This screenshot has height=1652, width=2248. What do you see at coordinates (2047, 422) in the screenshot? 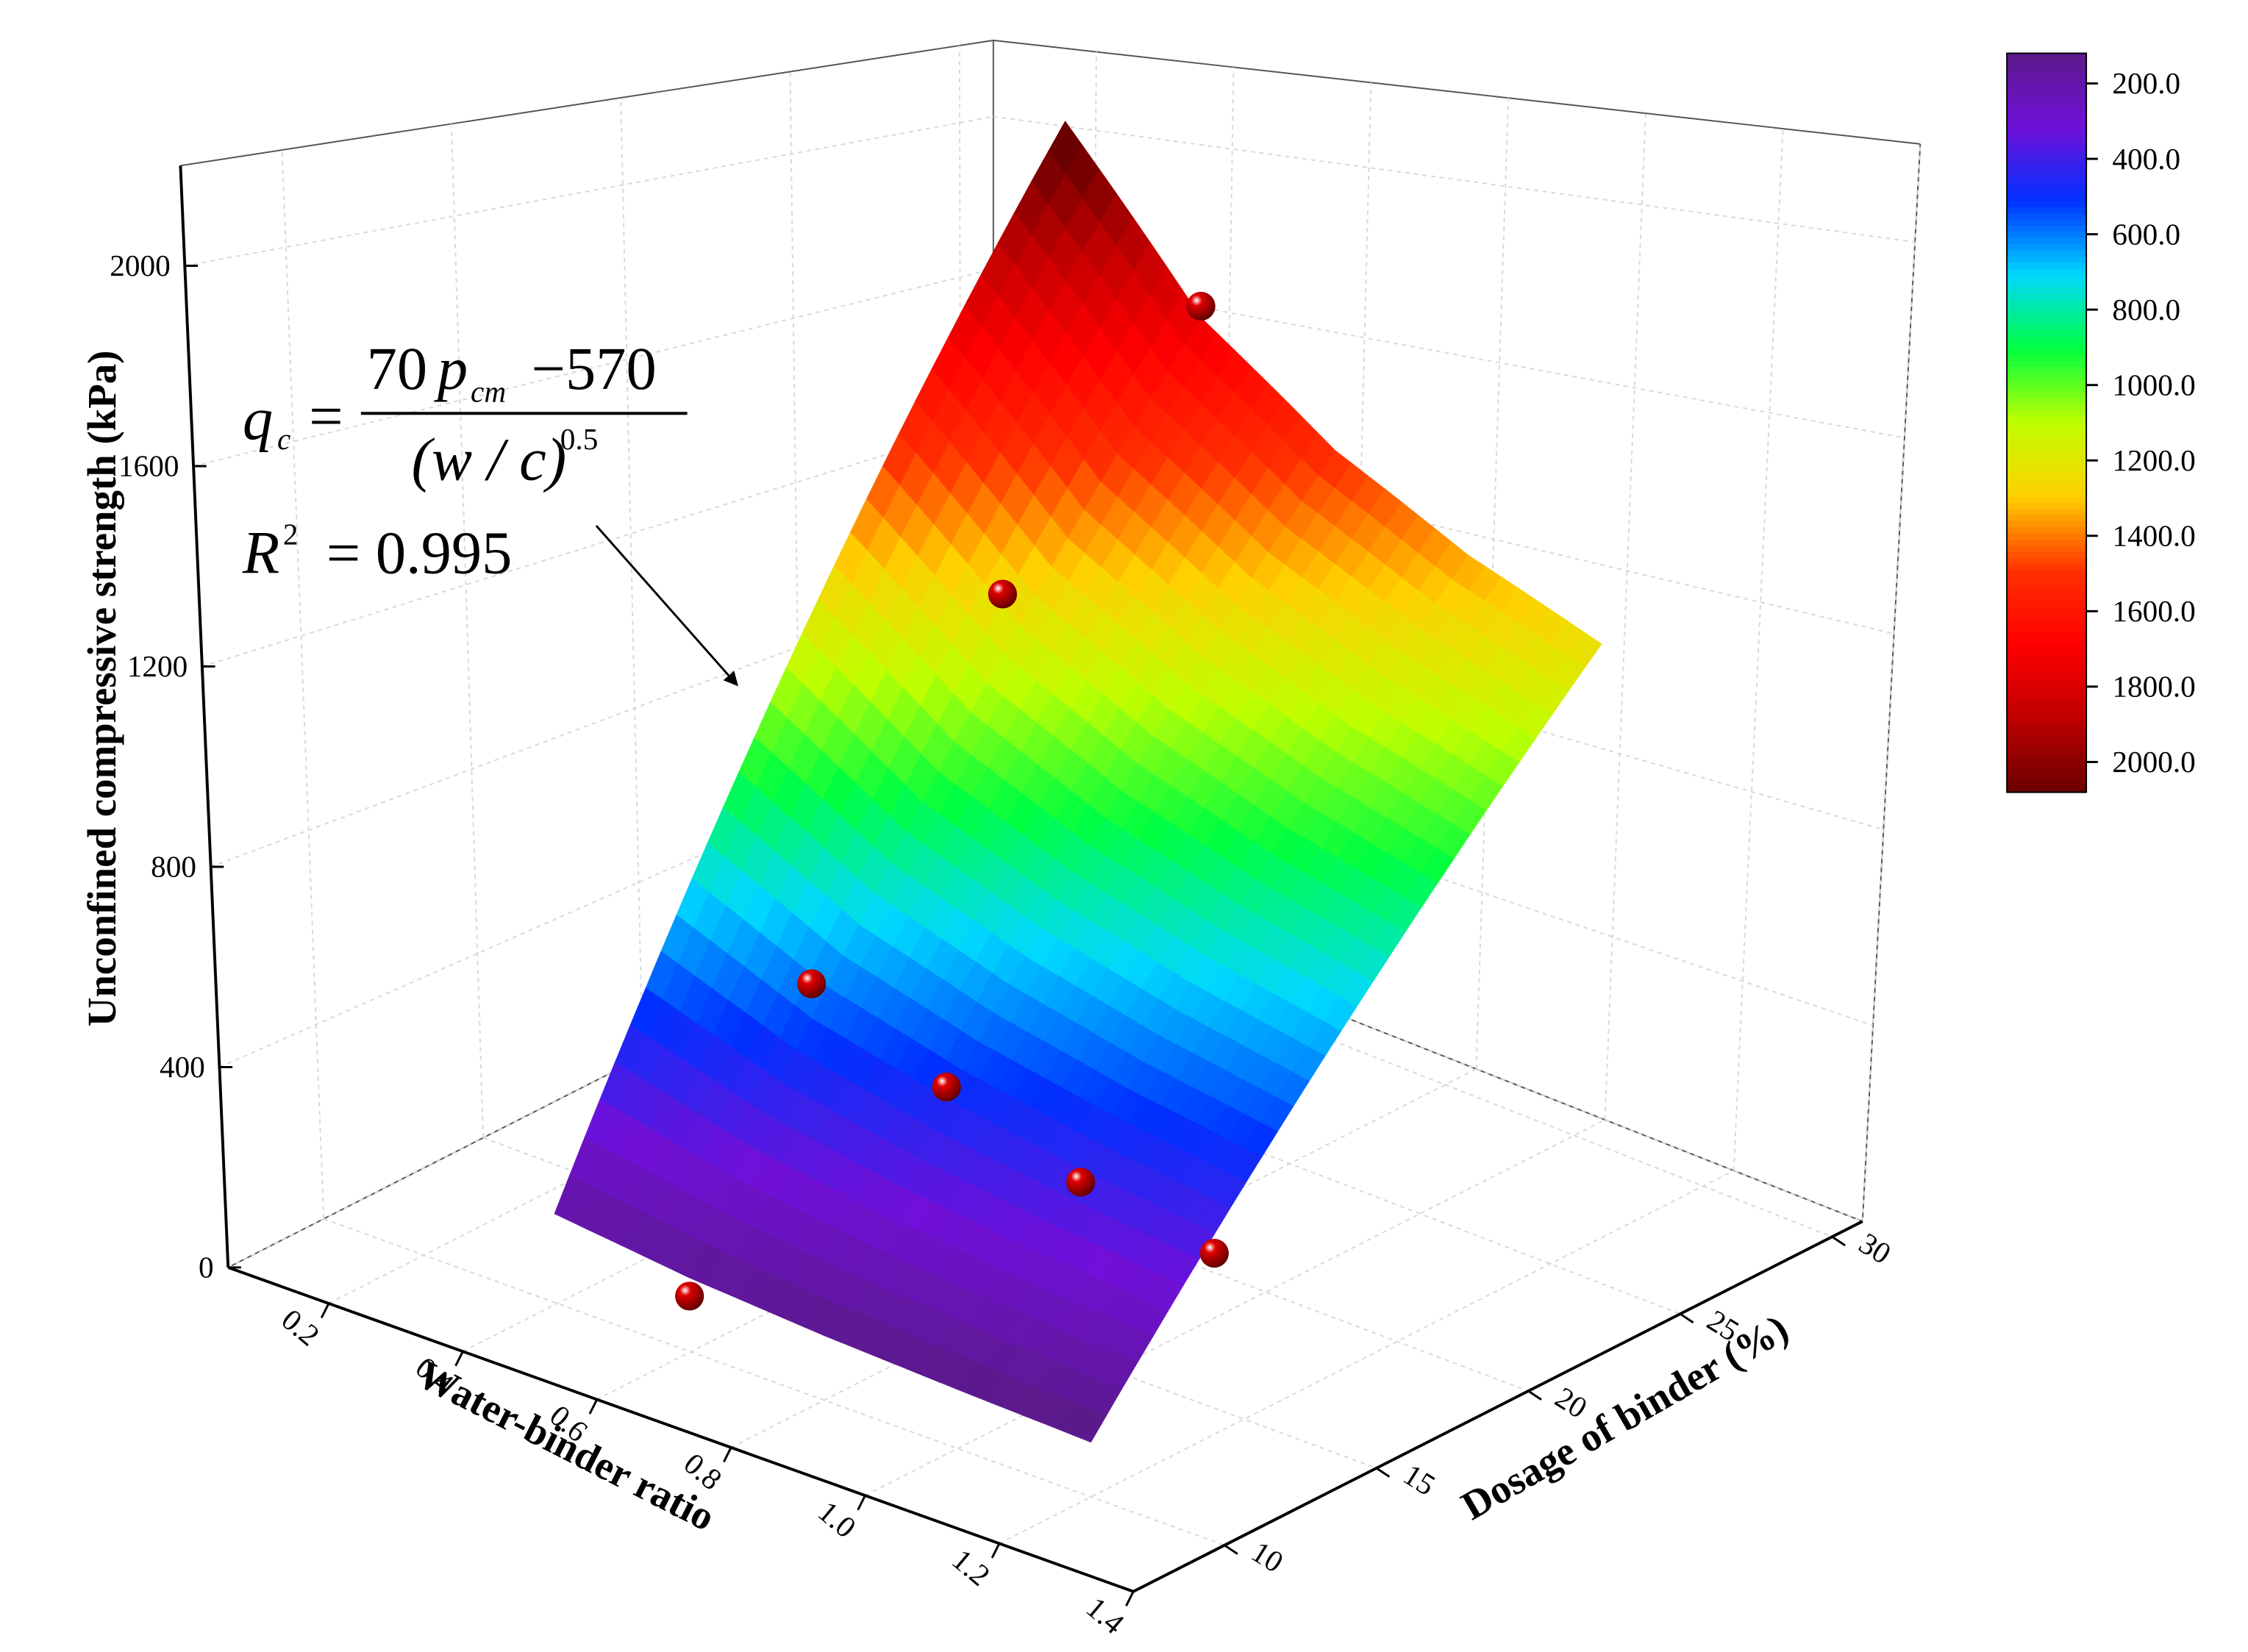
I see `colorbar-frame` at bounding box center [2047, 422].